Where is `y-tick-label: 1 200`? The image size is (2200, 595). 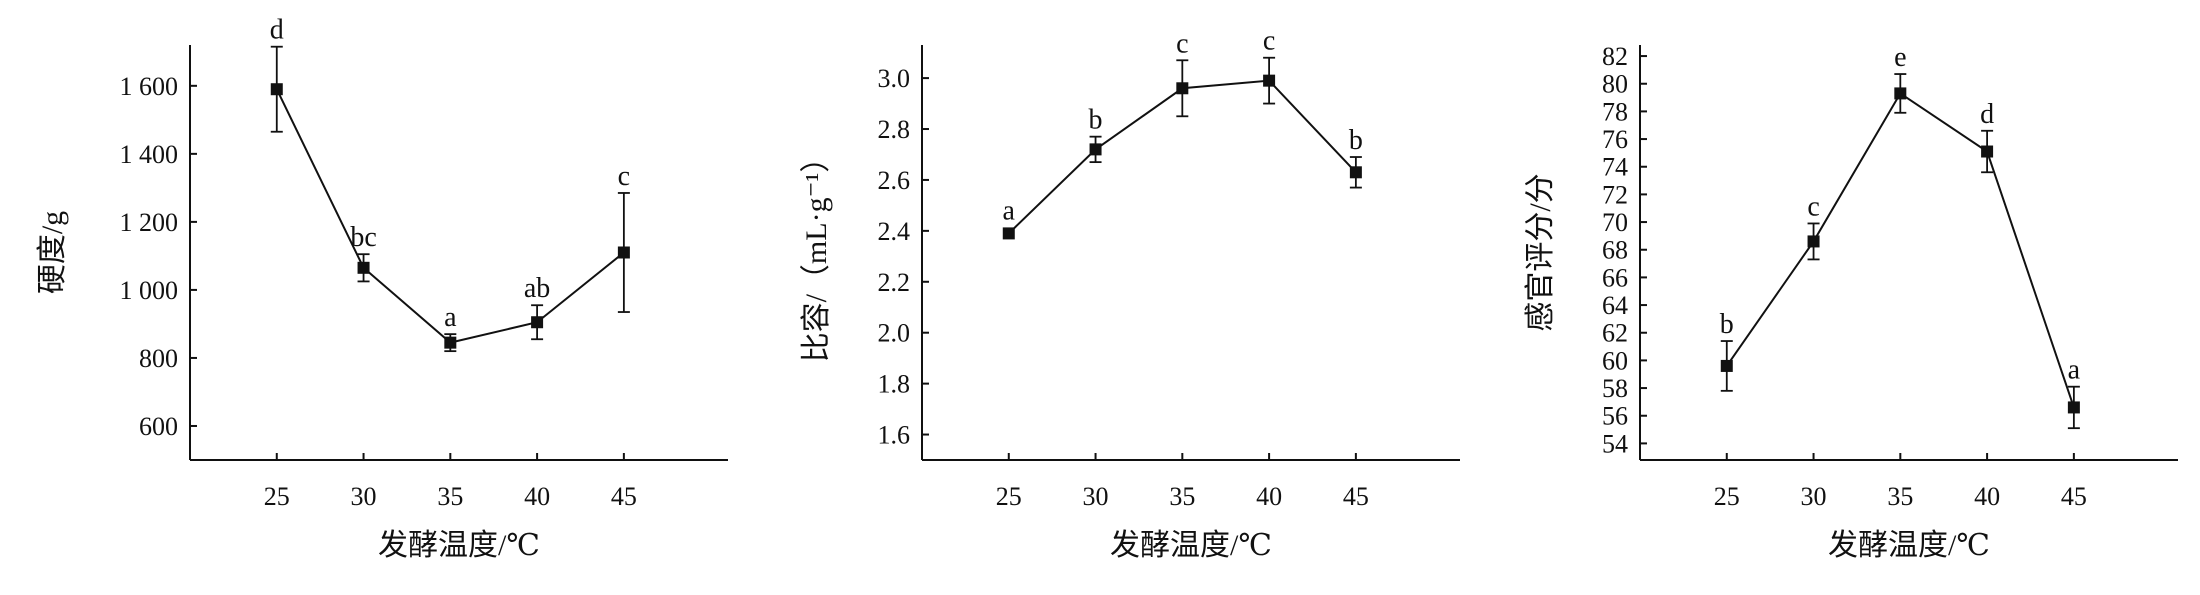
y-tick-label: 1 200 is located at coordinates (149, 222).